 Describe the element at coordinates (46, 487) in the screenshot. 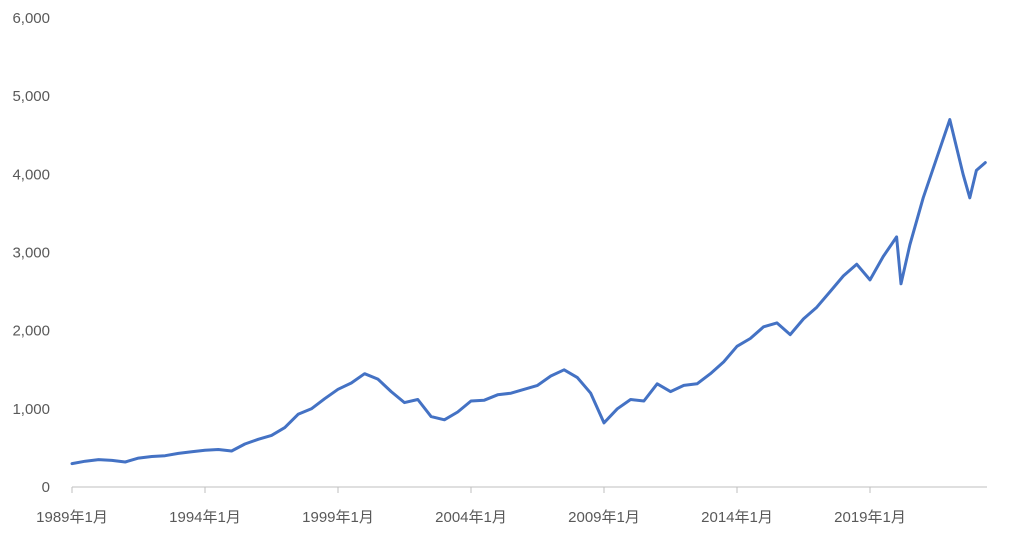

I see `y-tick-label: 0` at that location.